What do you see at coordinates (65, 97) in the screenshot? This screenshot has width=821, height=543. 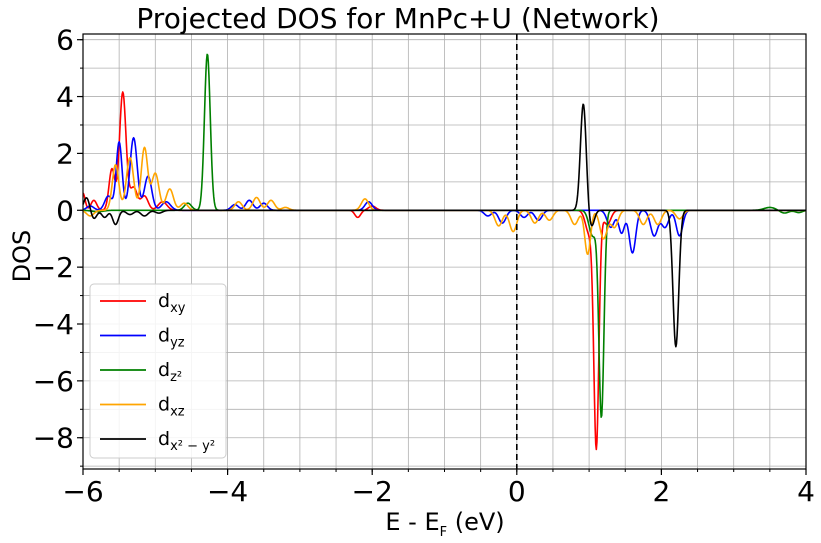 I see `y-tick-label: 4` at bounding box center [65, 97].